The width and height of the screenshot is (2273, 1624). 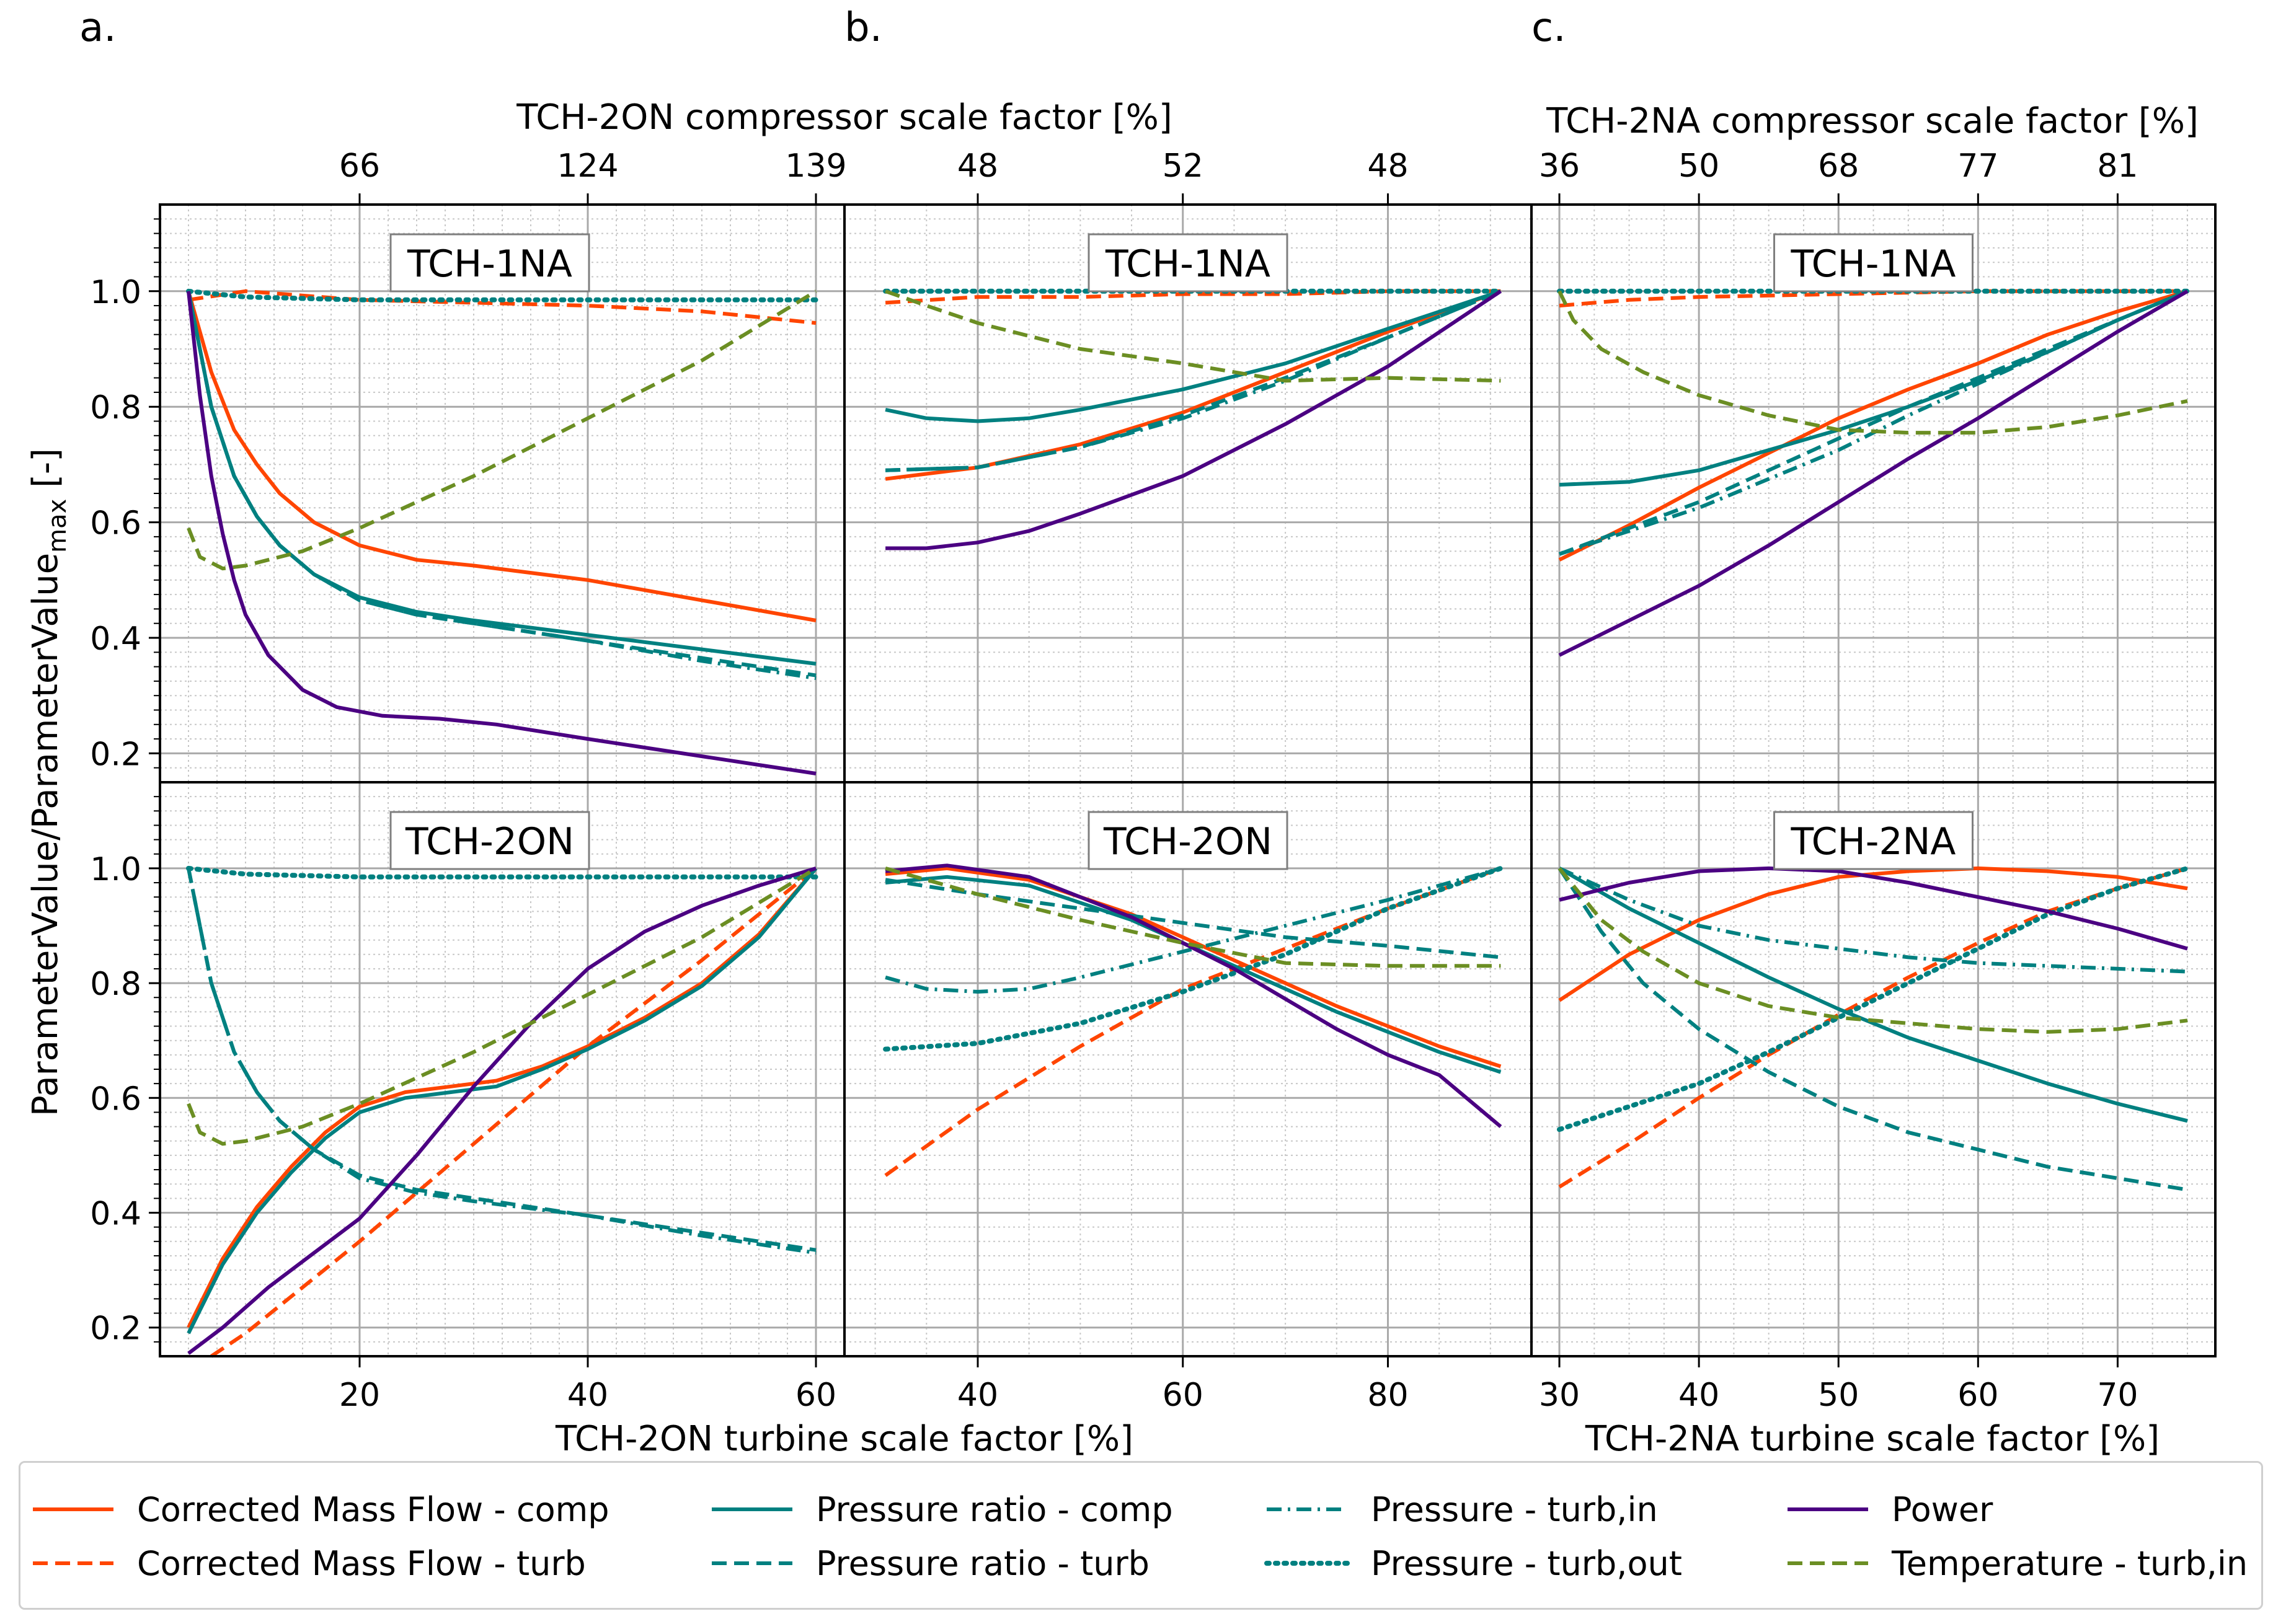 What do you see at coordinates (1978, 166) in the screenshot?
I see `top-tick-label: 77` at bounding box center [1978, 166].